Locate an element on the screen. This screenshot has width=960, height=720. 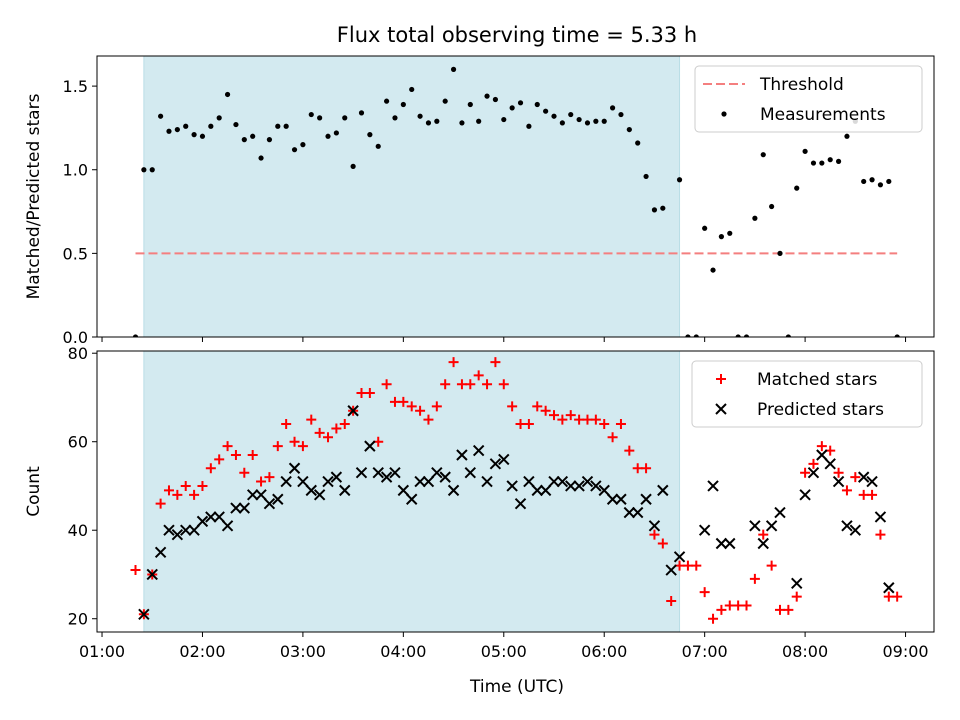
y-tick-label: 1.5 is located at coordinates (75, 86).